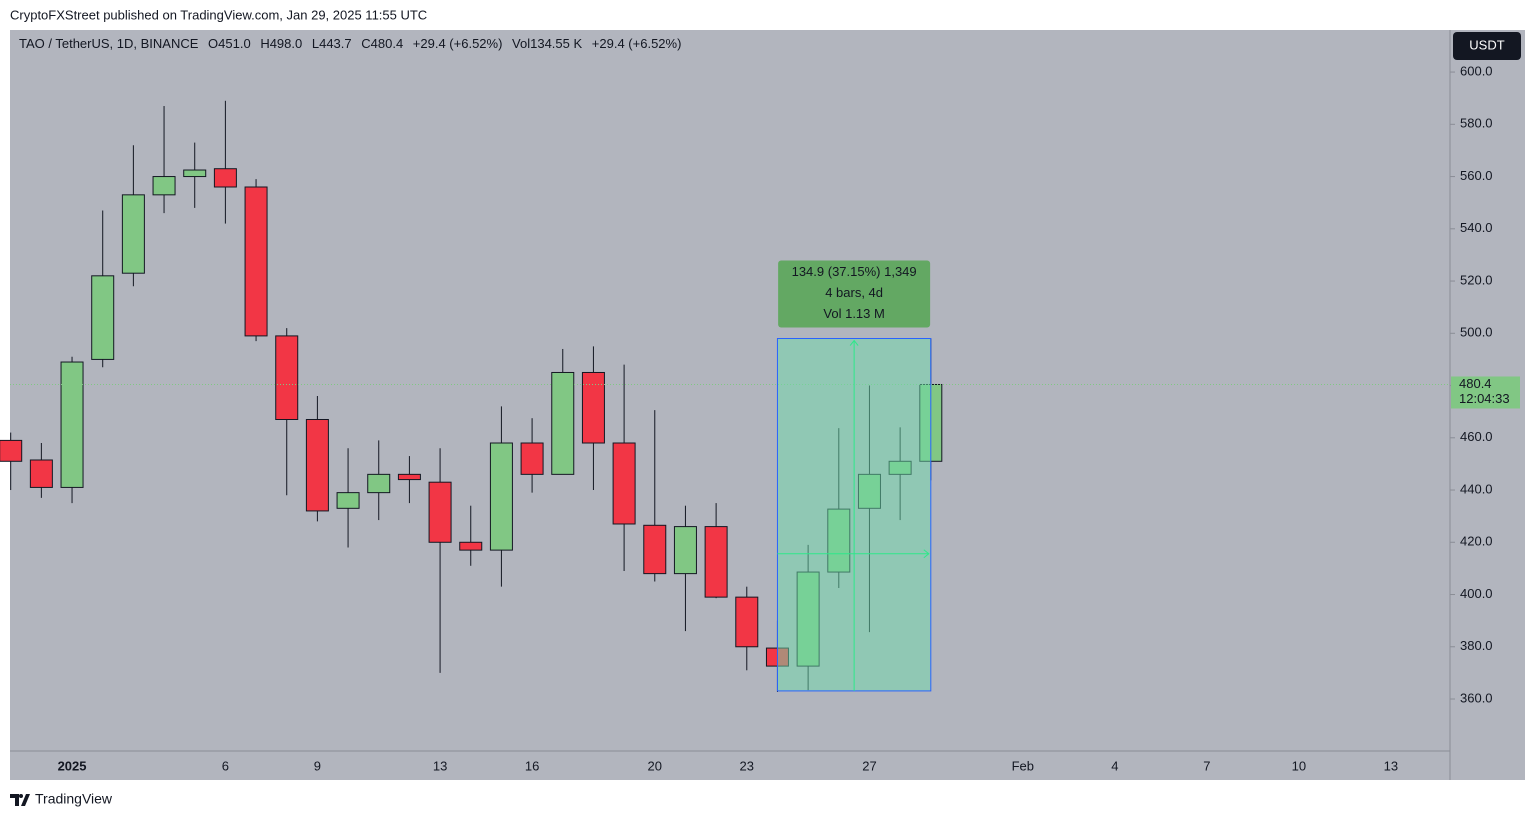 This screenshot has height=818, width=1536. Describe the element at coordinates (20, 800) in the screenshot. I see `footer-logo` at that location.